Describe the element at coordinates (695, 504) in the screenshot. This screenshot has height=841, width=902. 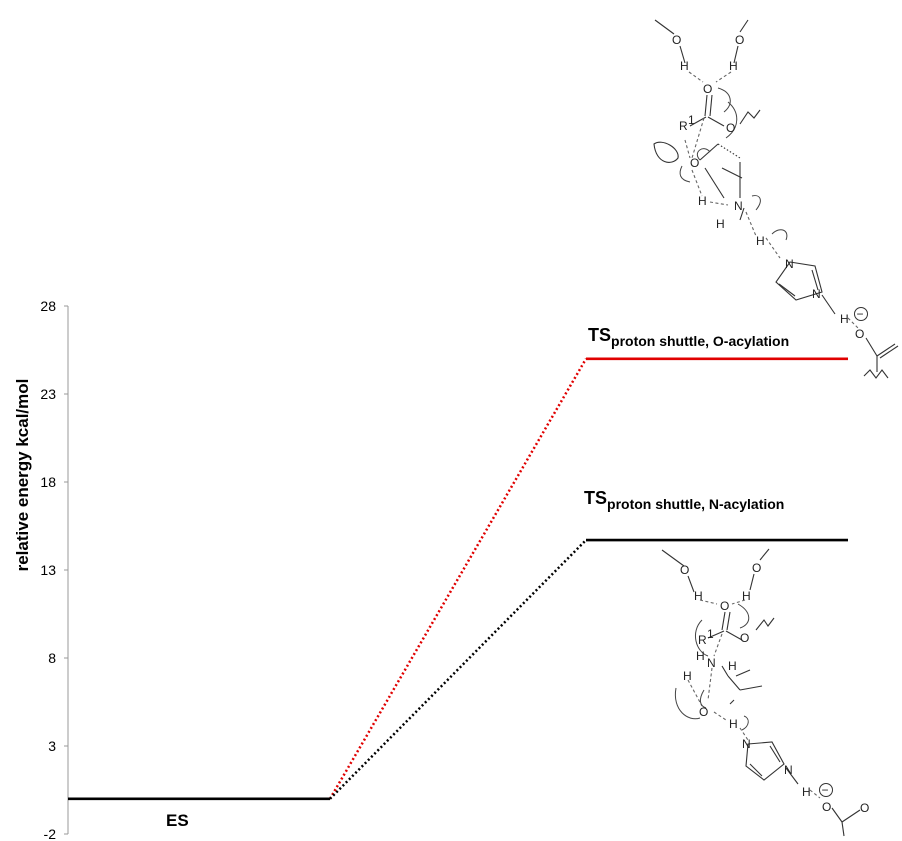
I see `label-ts-n-subscript: proton shuttle, N-acylation` at that location.